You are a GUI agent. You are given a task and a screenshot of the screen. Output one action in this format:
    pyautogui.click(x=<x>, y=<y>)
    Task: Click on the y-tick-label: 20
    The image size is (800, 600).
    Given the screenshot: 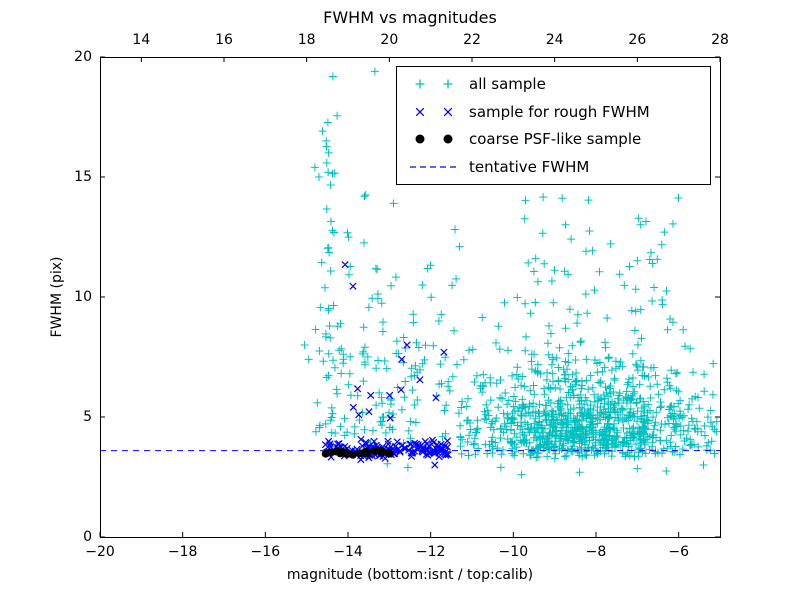 What is the action you would take?
    pyautogui.click(x=83, y=57)
    